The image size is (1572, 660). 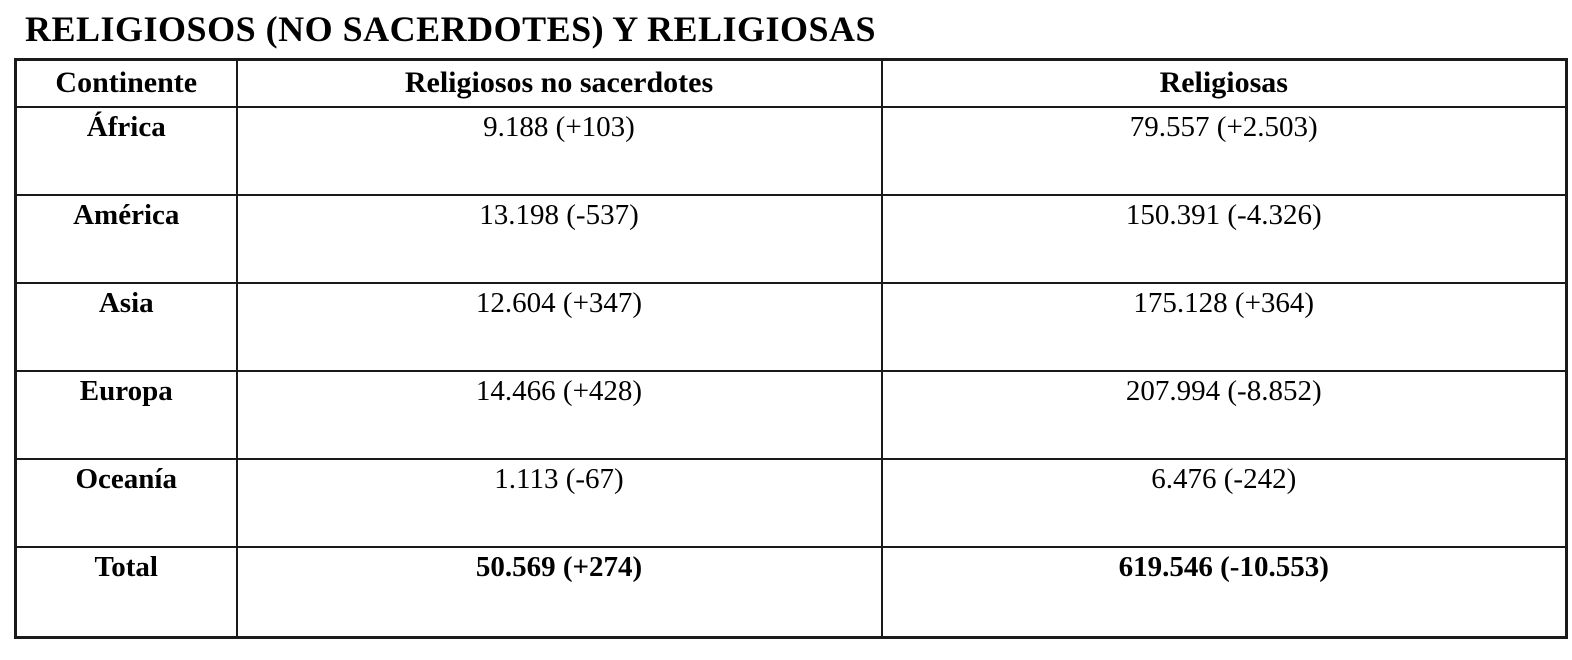 What do you see at coordinates (126, 414) in the screenshot?
I see `continent-label: Europa` at bounding box center [126, 414].